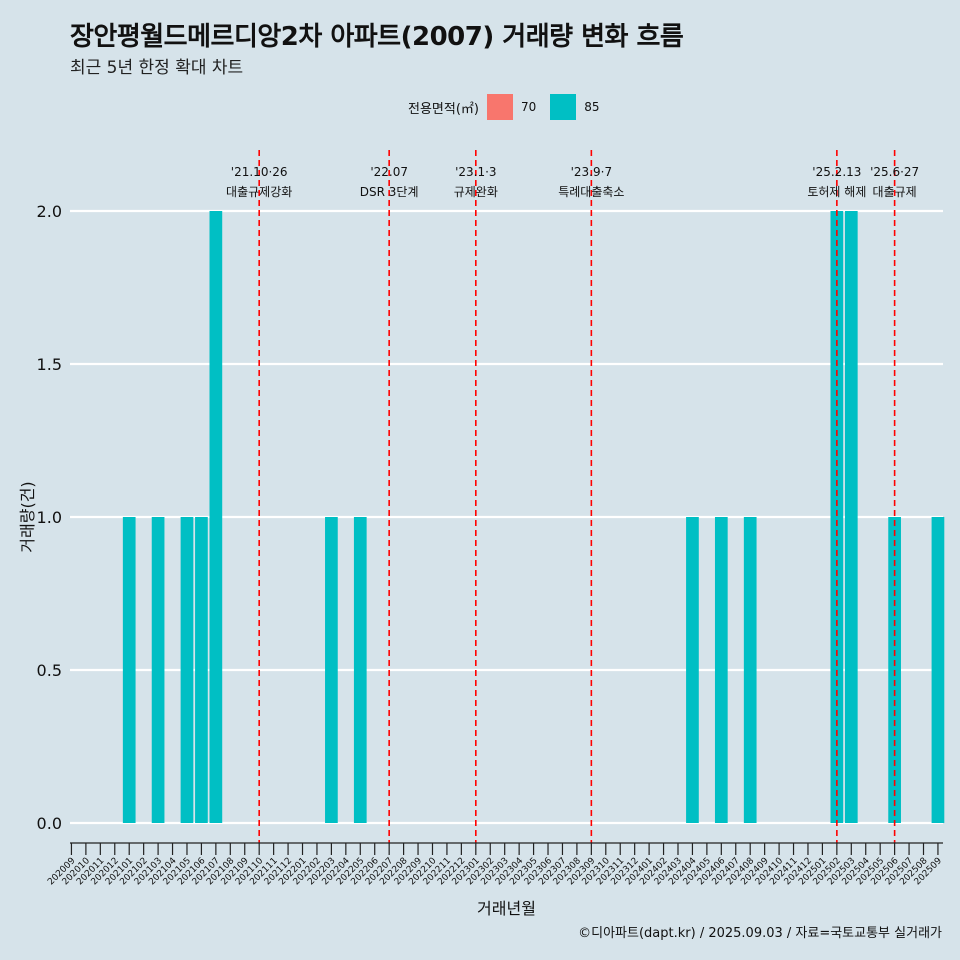  Describe the element at coordinates (475, 172) in the screenshot. I see `event-date: '23.1·3` at that location.